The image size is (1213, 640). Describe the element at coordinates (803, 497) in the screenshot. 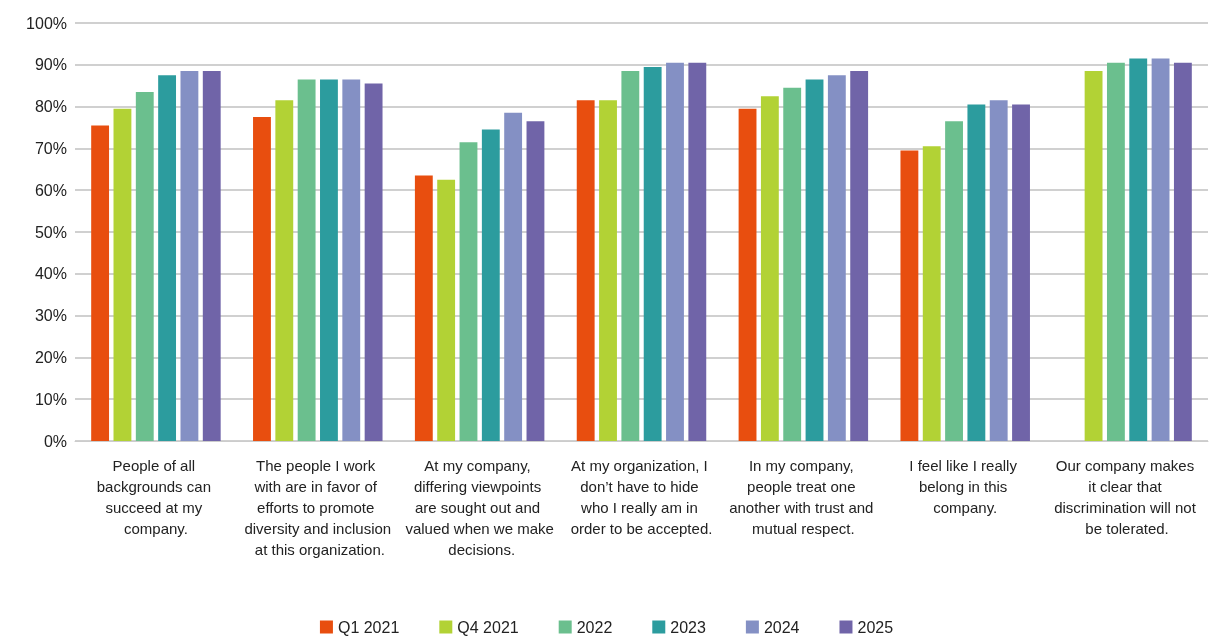

I see `x-tick-label: In my company, people treat one another with trust and mutual respect.` at that location.